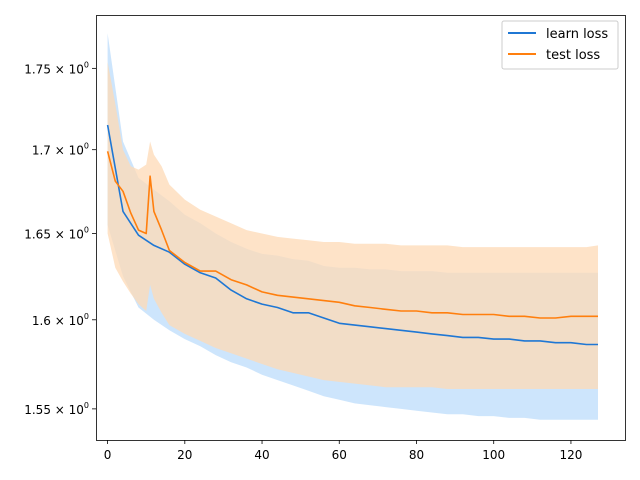  I want to click on x-tick-label: 80, so click(416, 455).